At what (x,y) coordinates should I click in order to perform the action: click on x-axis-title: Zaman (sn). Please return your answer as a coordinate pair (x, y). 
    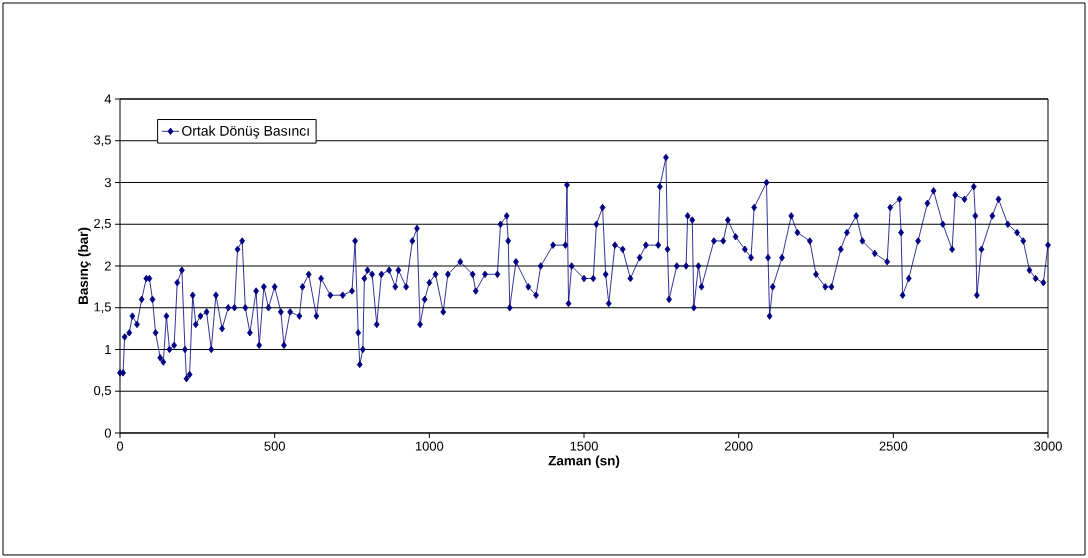
    Looking at the image, I should click on (584, 462).